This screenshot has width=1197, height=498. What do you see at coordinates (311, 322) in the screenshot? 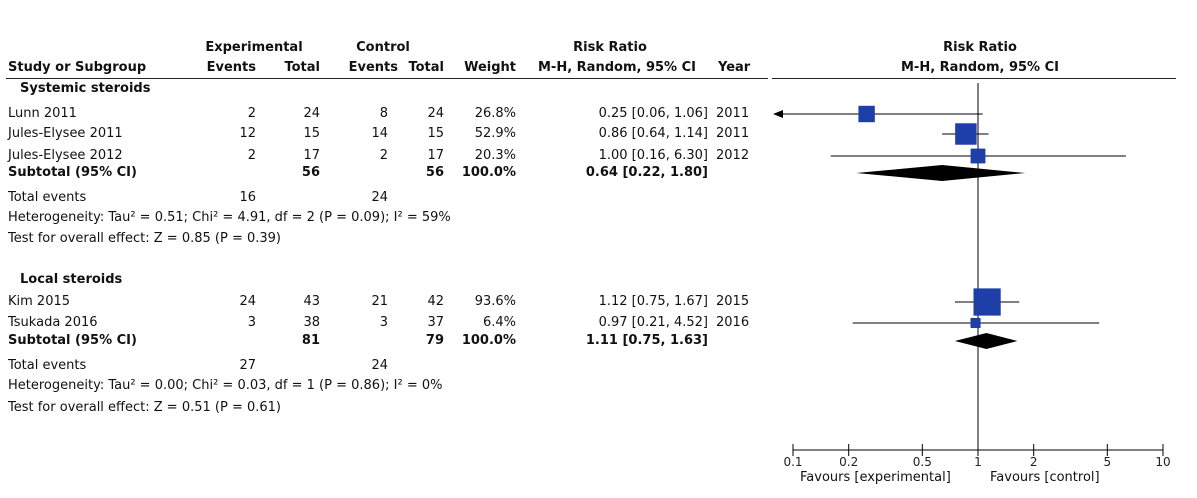
I see `exp-total: 38` at bounding box center [311, 322].